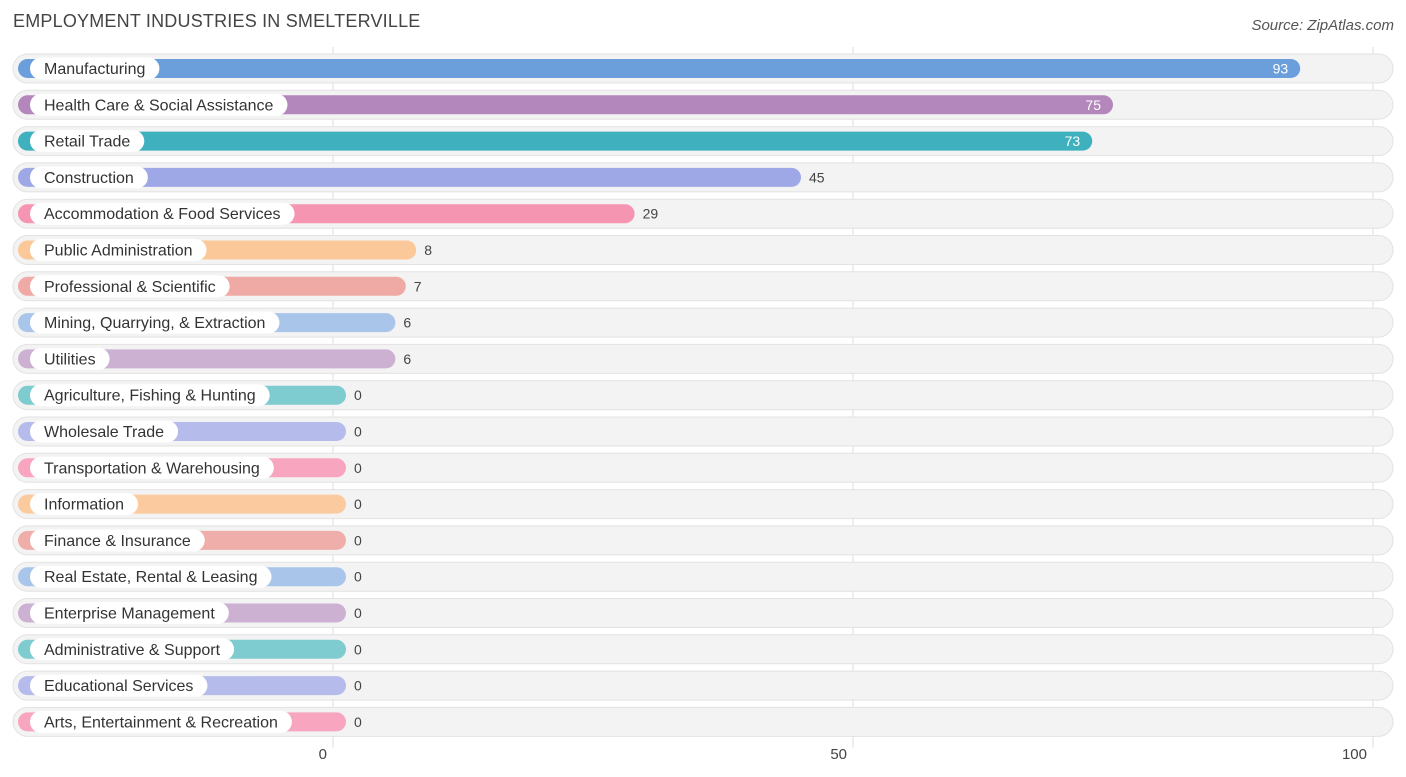  I want to click on x-tick-label: 100, so click(1354, 754).